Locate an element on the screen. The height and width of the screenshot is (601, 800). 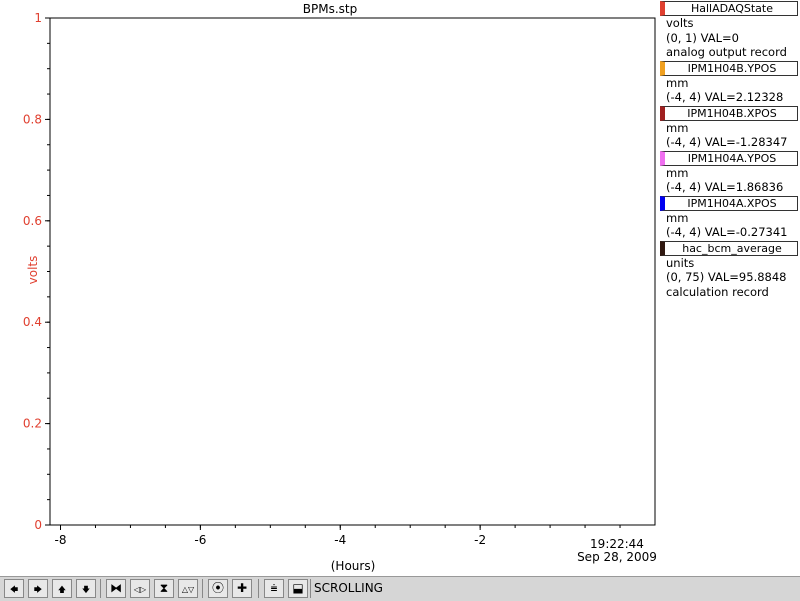
x-axis-label: (Hours) is located at coordinates (353, 566).